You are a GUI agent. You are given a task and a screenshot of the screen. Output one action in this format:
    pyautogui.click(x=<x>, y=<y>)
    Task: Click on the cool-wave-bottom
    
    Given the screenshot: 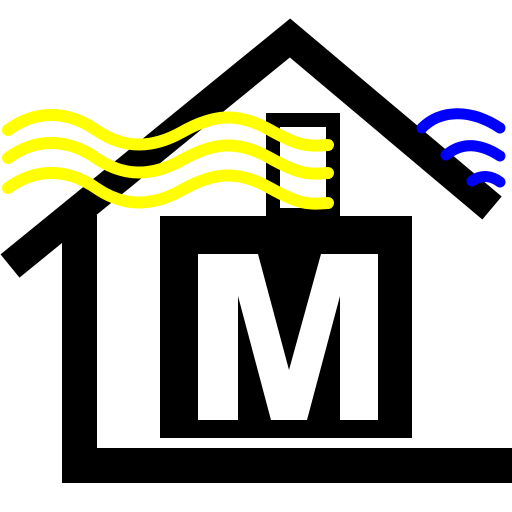 What is the action you would take?
    pyautogui.click(x=486, y=179)
    